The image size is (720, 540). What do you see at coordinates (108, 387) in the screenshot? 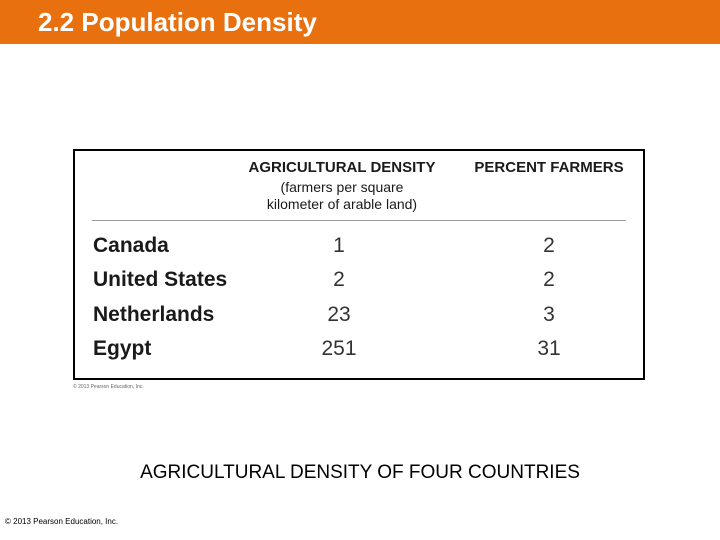
I see `table-copyright: © 2013 Pearson Education, Inc.` at bounding box center [108, 387].